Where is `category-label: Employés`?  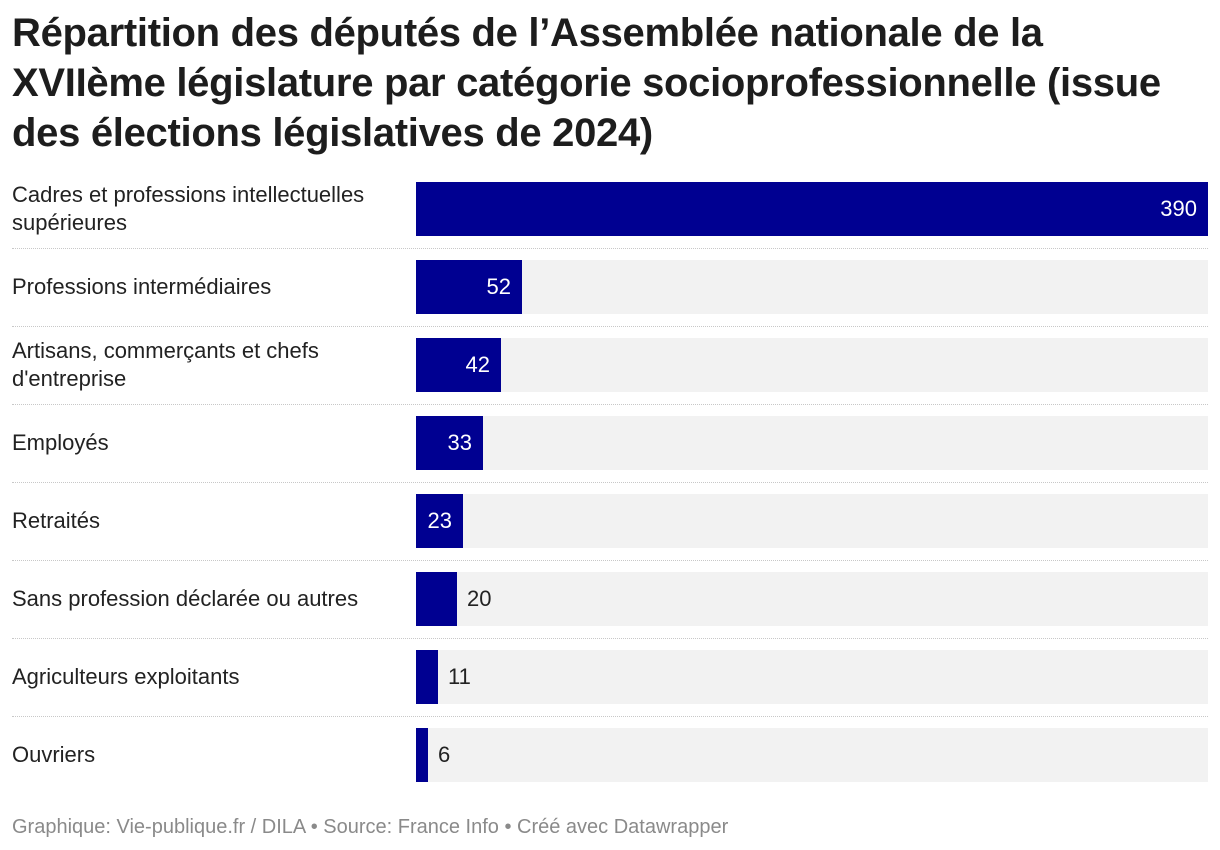
category-label: Employés is located at coordinates (60, 442).